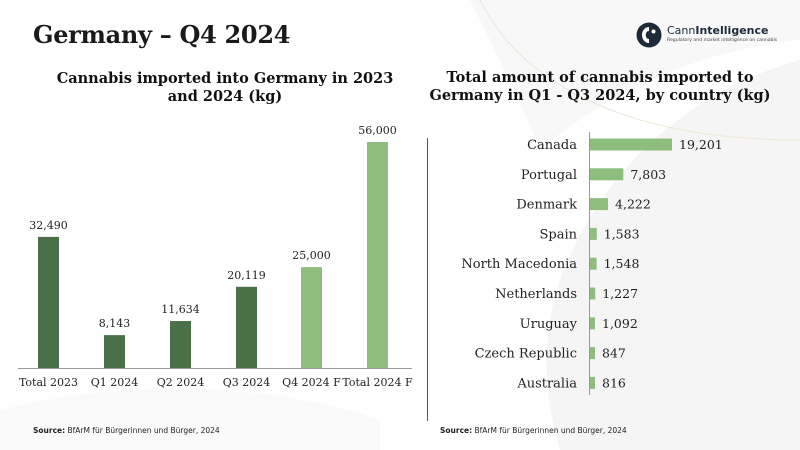  What do you see at coordinates (427, 279) in the screenshot?
I see `chart-divider` at bounding box center [427, 279].